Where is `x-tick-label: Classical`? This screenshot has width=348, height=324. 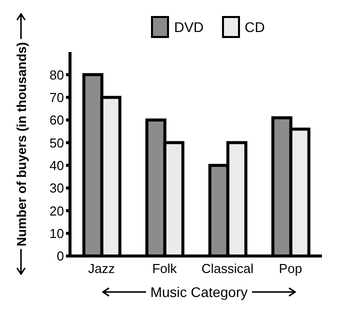
x-tick-label: Classical is located at coordinates (227, 268).